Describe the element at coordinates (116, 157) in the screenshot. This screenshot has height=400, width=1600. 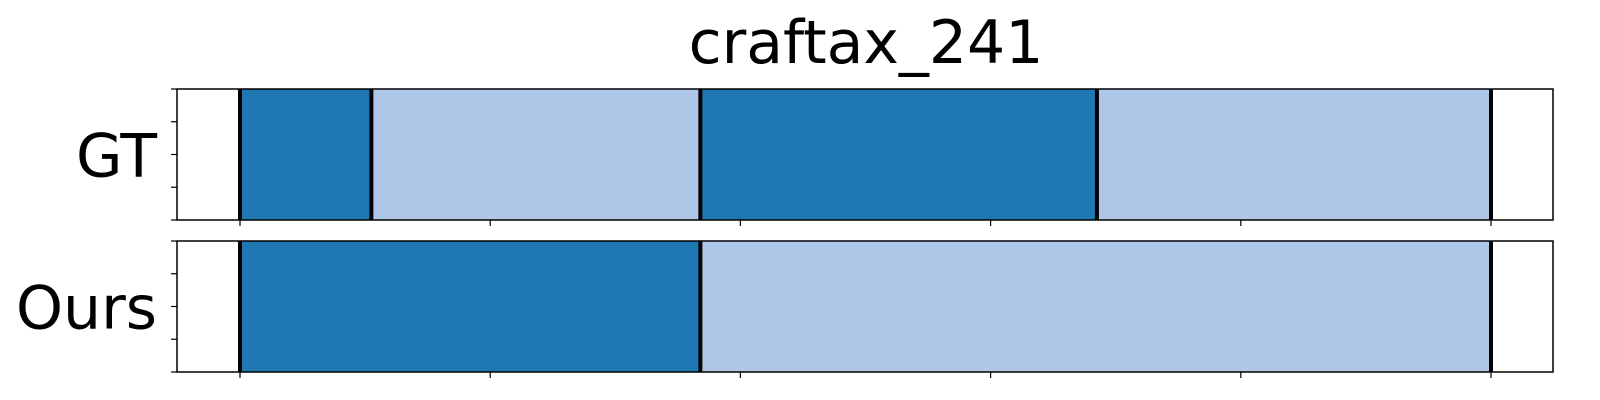
I see `row-label: GT` at that location.